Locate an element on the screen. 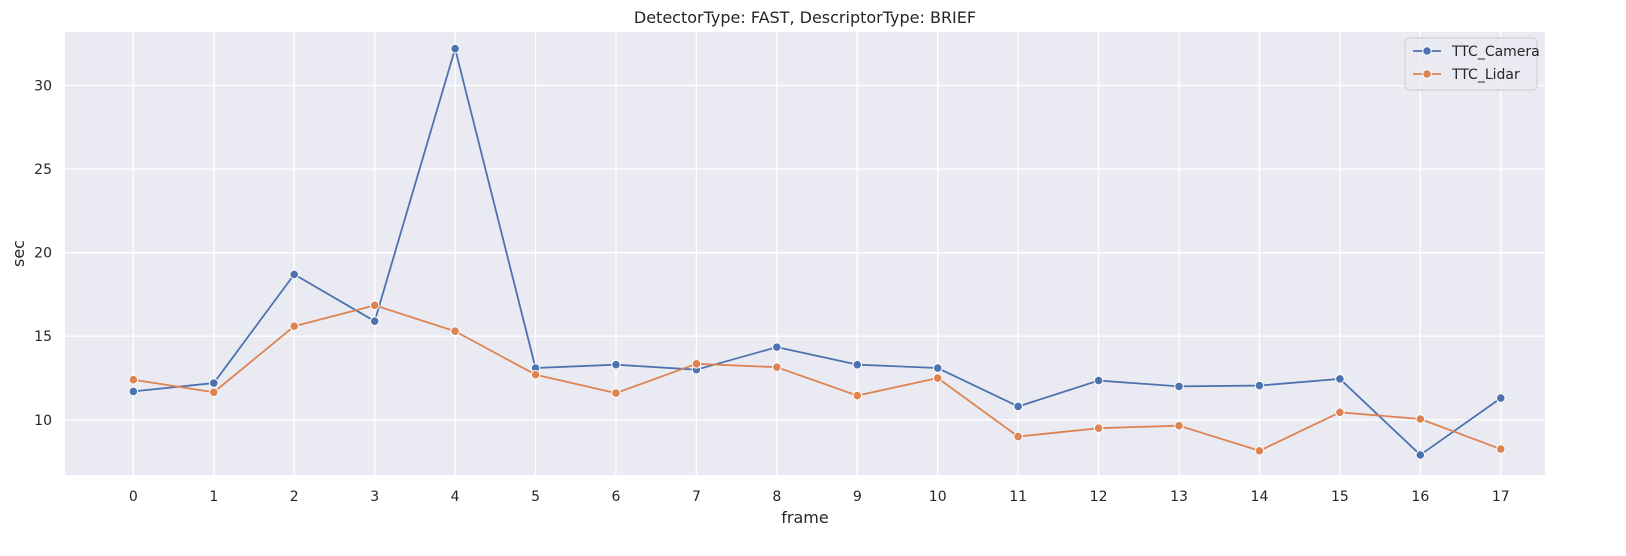 The height and width of the screenshot is (556, 1626). x-tick-label: 14 is located at coordinates (1260, 497).